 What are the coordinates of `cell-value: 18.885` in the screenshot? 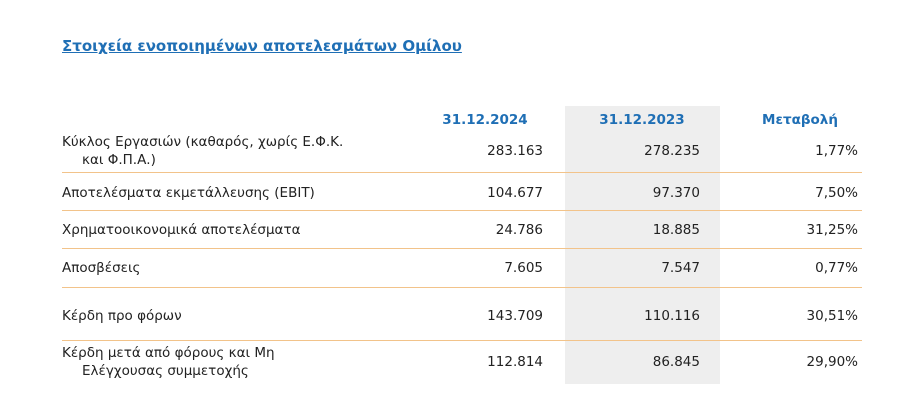 It's located at (676, 230).